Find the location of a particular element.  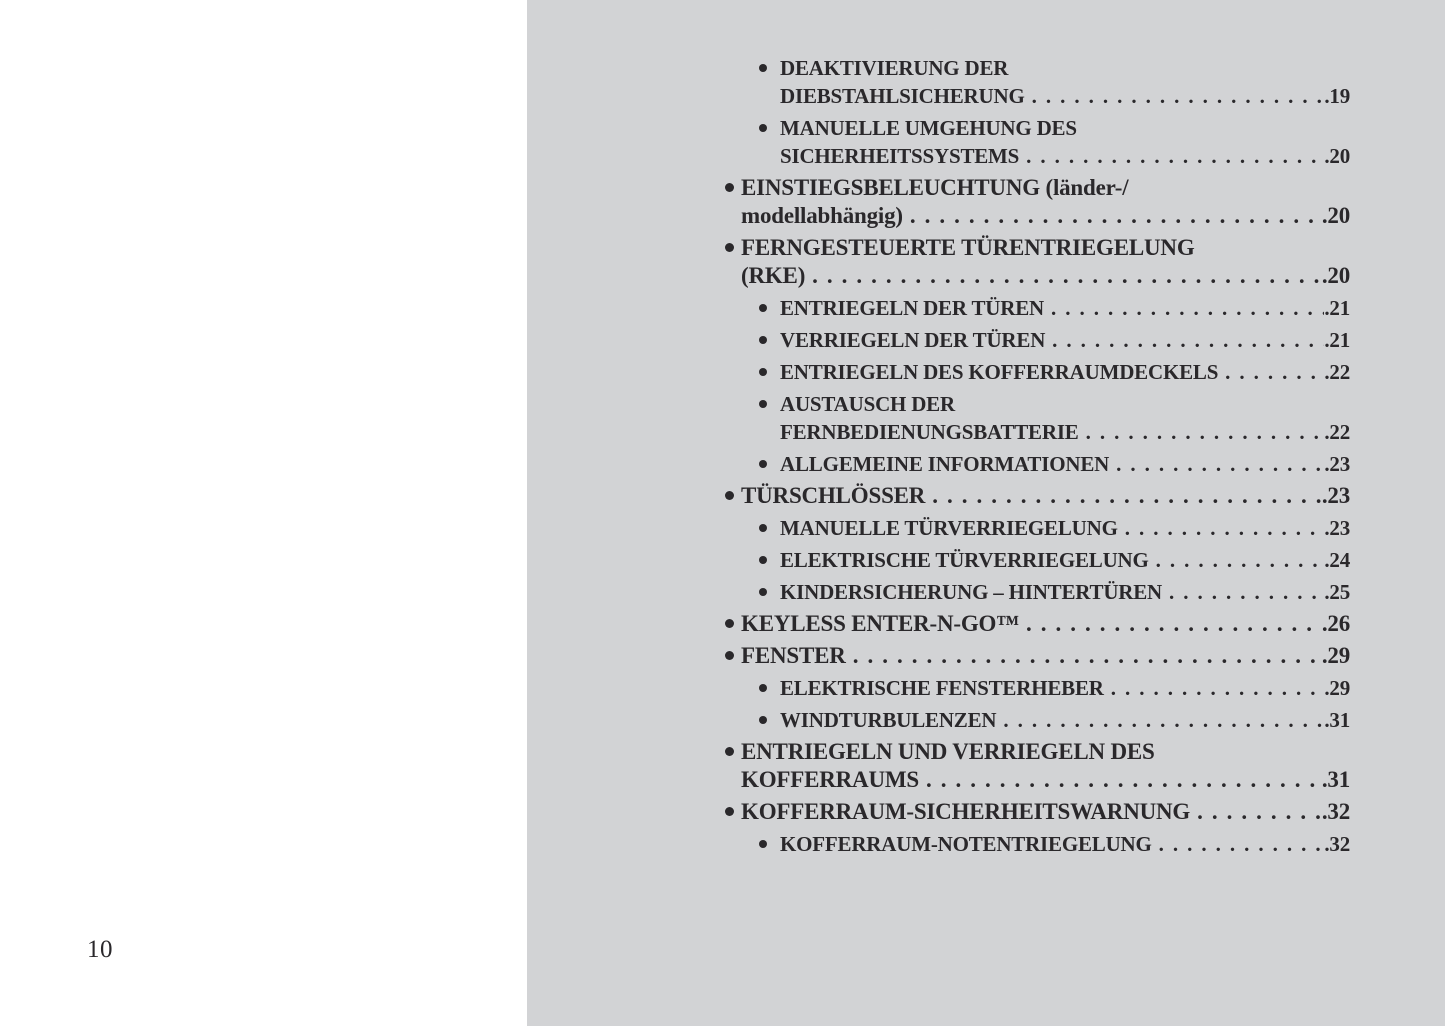

toc-entry: FERNGESTEUERTE TÜRENTRIEGELUNG (RKE) 20 is located at coordinates (1037, 262).